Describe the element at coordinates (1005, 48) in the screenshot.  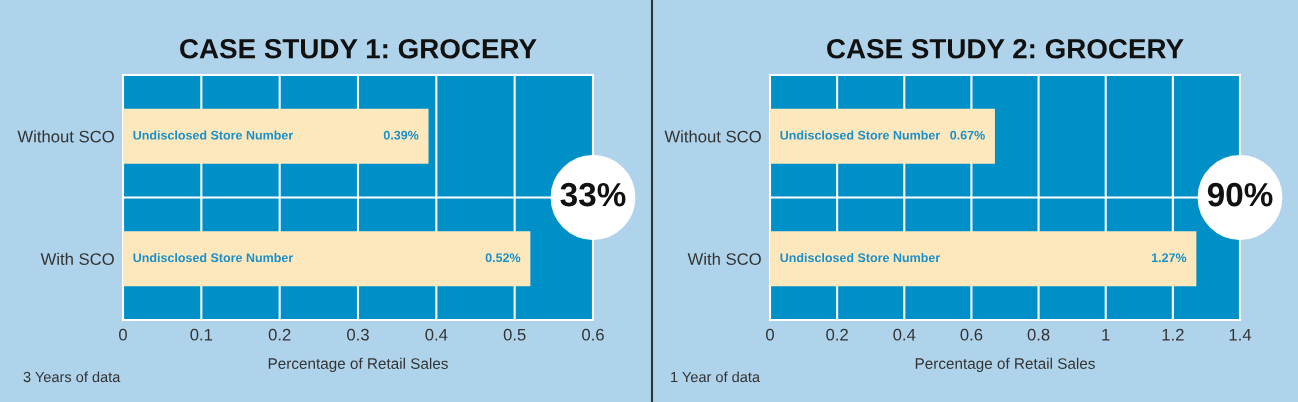
I see `chart-title: CASE STUDY 2: GROCERY` at that location.